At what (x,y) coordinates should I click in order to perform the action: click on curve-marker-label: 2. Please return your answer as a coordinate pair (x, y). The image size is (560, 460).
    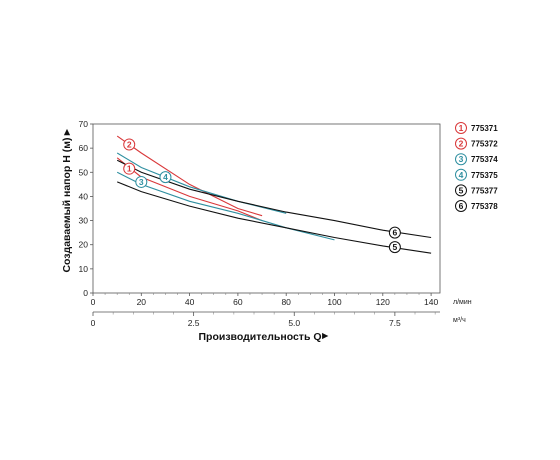
    Looking at the image, I should click on (129, 145).